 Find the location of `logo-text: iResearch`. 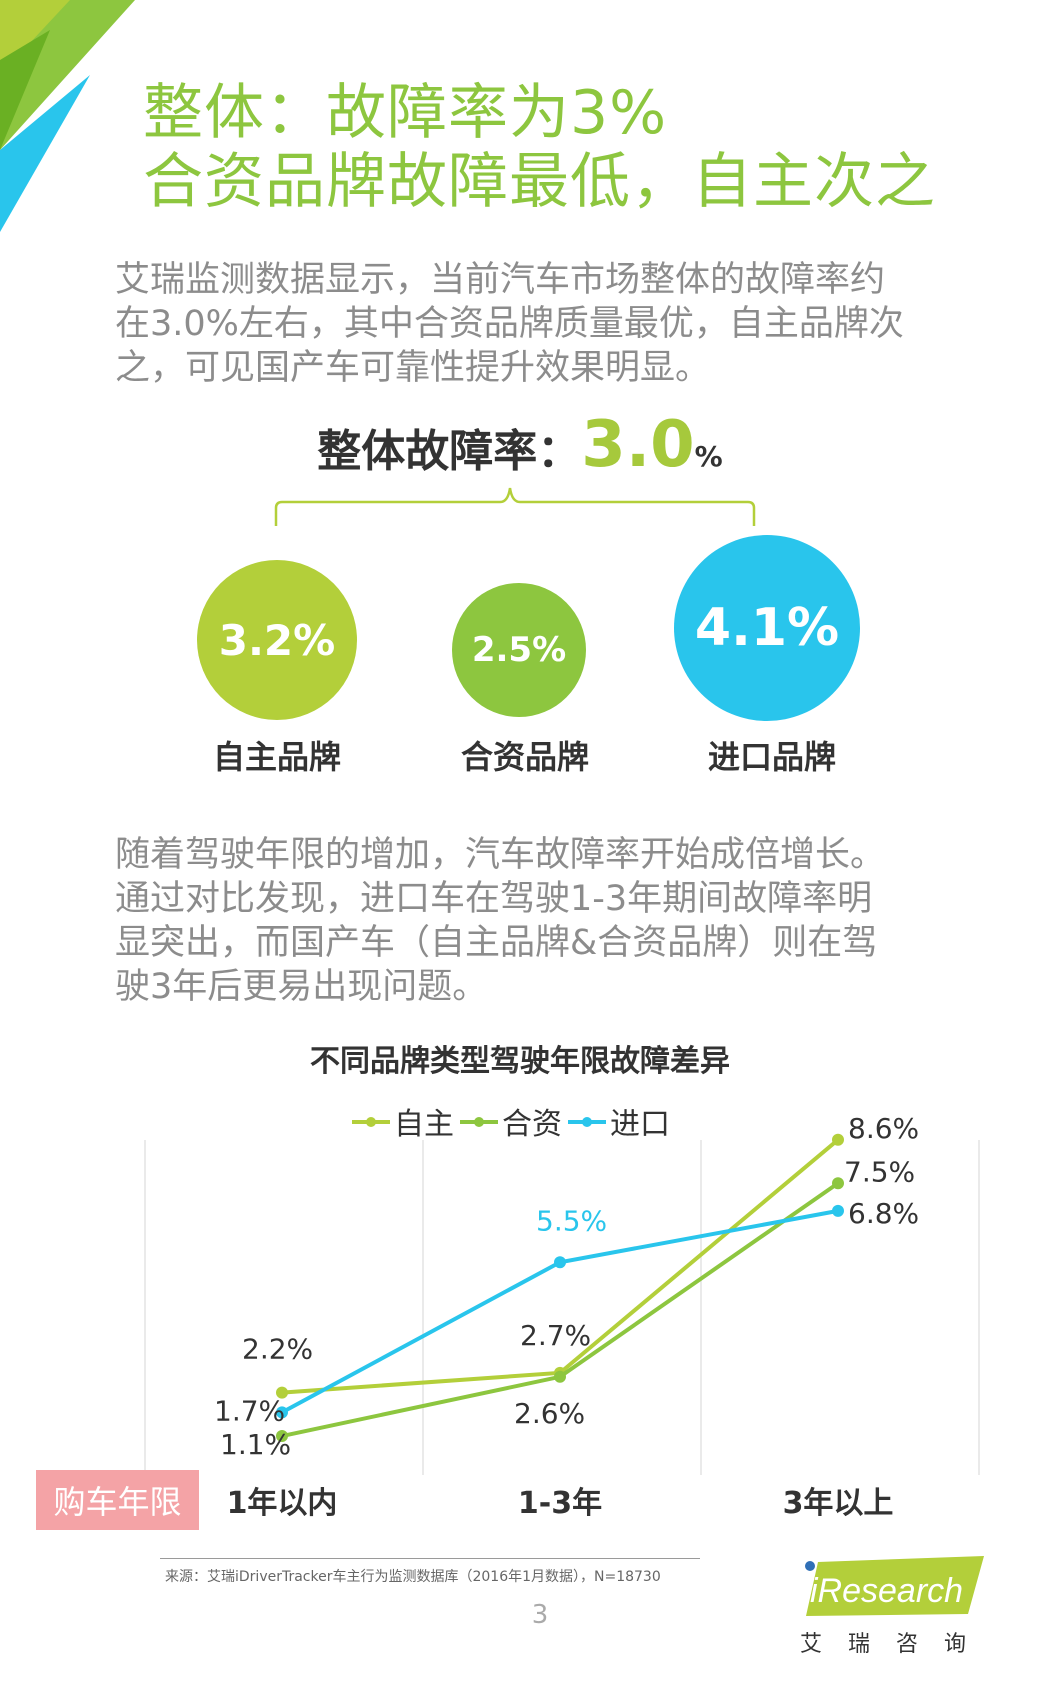

logo-text: iResearch is located at coordinates (886, 1591).